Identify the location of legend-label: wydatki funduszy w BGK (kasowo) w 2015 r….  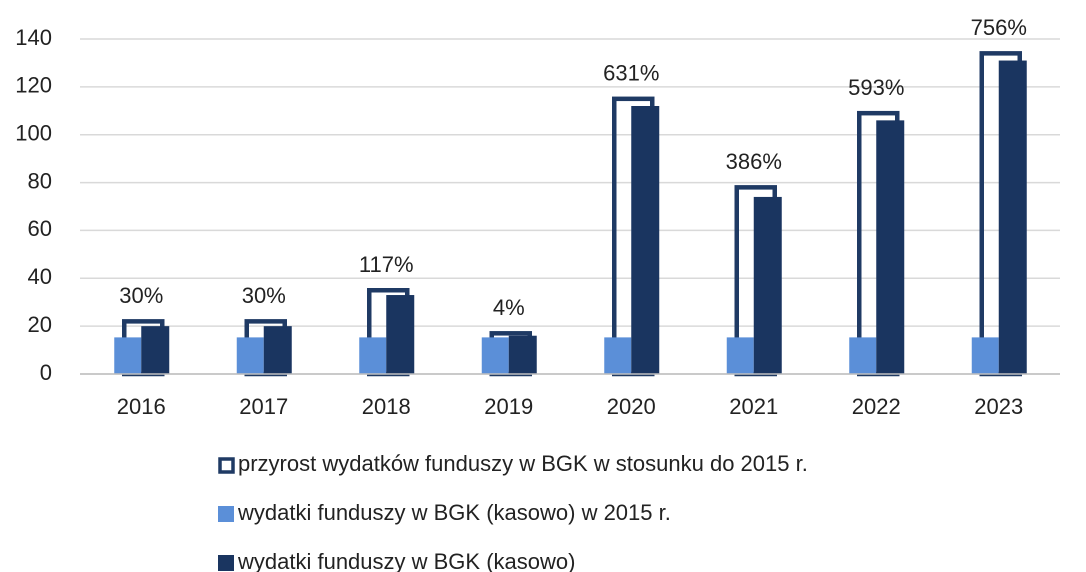
(454, 512).